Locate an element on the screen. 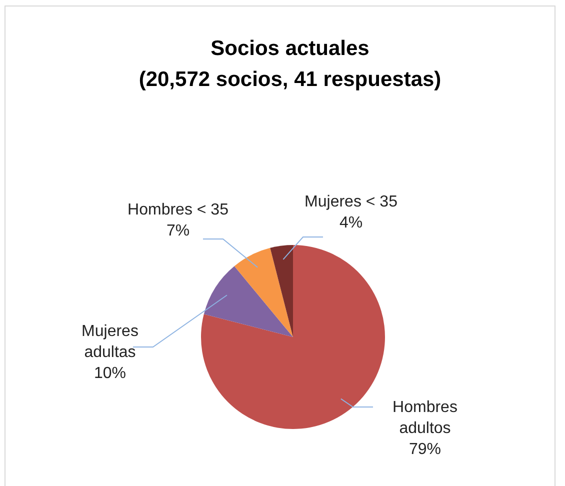  slice-label: Mujeres adultas is located at coordinates (110, 342).